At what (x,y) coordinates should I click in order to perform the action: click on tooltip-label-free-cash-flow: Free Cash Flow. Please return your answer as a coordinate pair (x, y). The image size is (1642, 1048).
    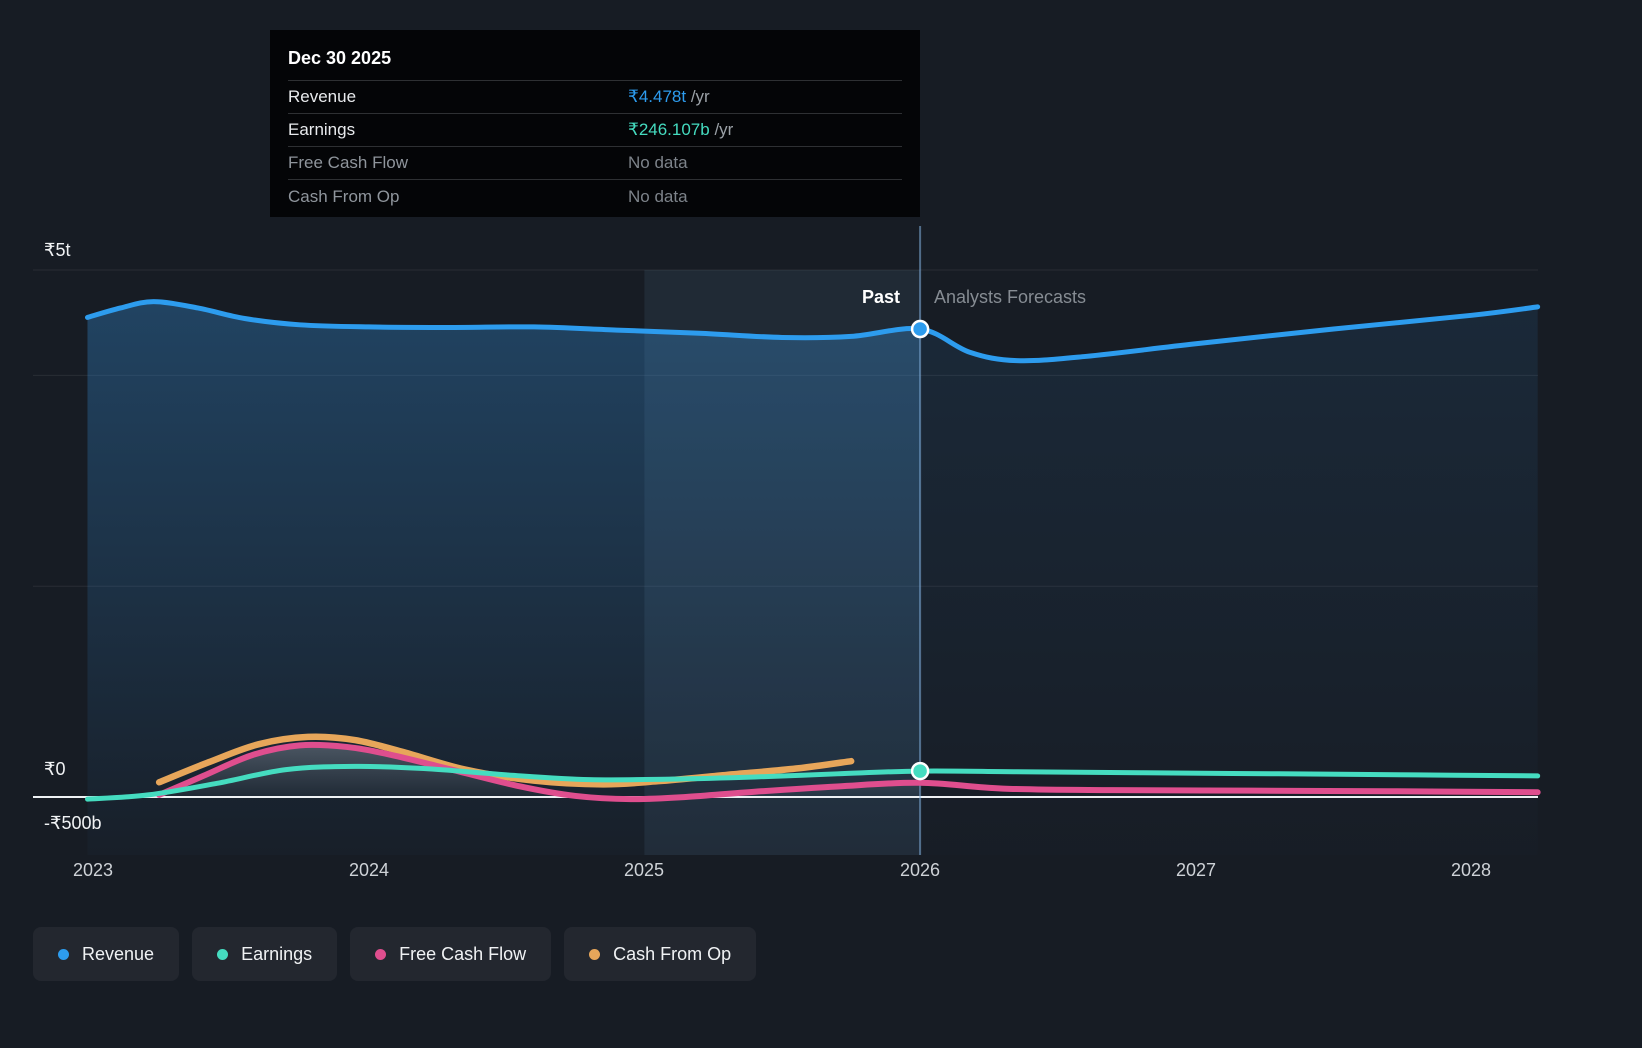
    Looking at the image, I should click on (348, 162).